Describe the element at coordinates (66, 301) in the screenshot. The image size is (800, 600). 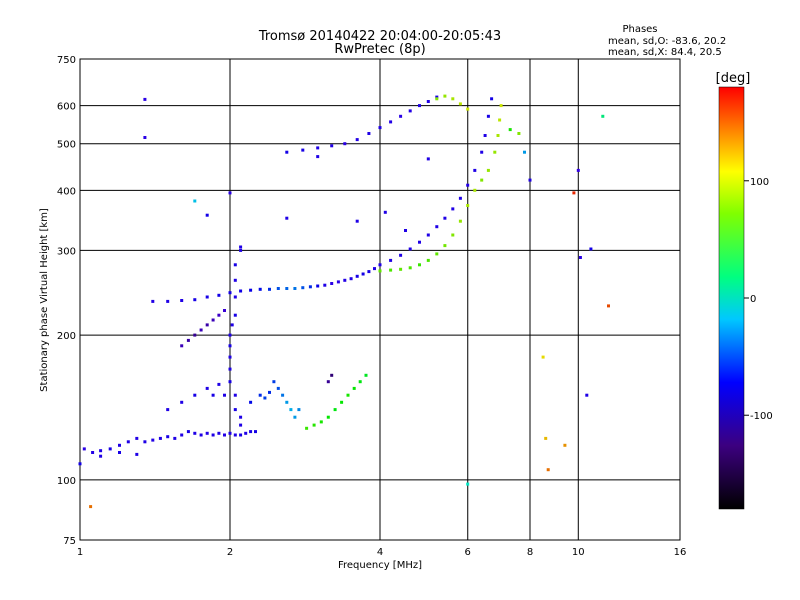
I see `y-tick-labels: 75 100 200 300 400 500 600 750` at that location.